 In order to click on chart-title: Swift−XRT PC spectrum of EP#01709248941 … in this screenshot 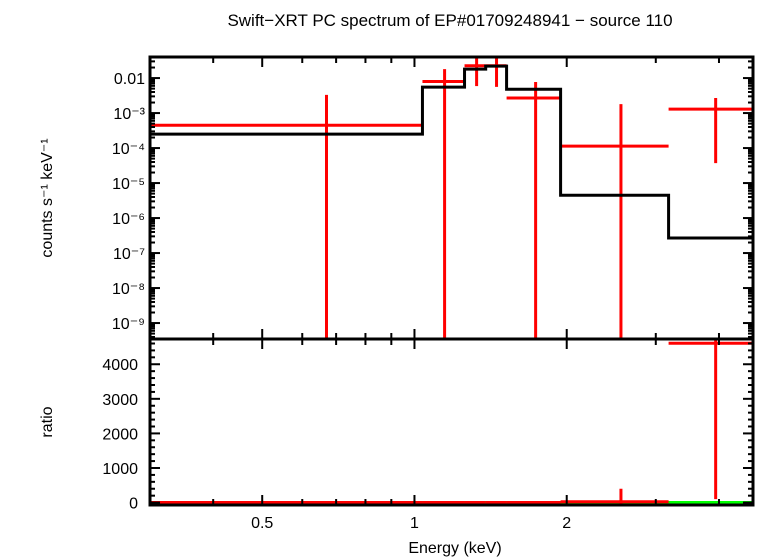, I will do `click(449, 20)`.